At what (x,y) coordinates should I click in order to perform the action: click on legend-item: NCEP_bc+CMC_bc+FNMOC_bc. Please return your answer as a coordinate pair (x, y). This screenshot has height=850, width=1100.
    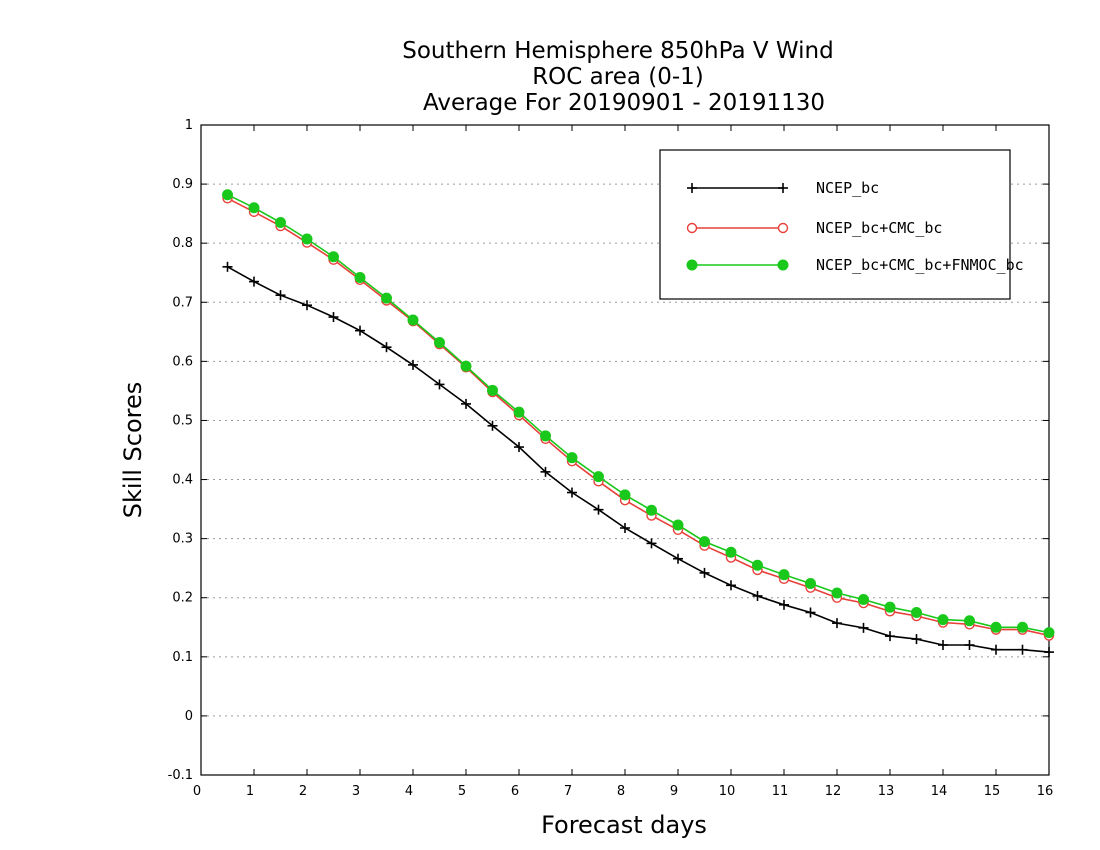
    Looking at the image, I should click on (855, 265).